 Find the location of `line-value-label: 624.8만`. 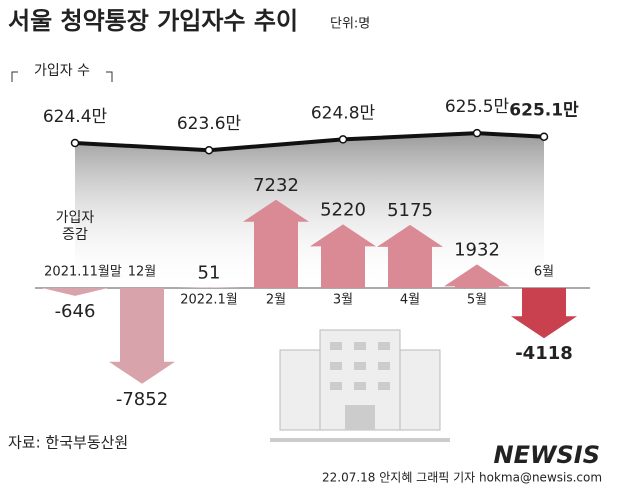

line-value-label: 624.8만 is located at coordinates (343, 113).